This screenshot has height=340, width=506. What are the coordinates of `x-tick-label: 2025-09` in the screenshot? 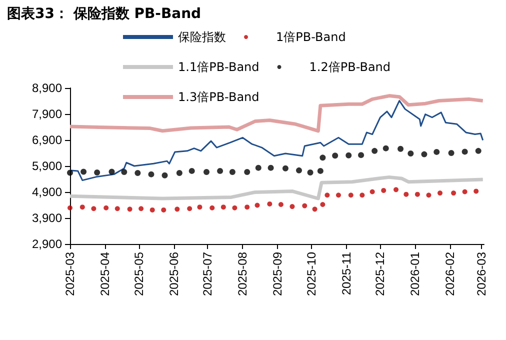 It's located at (277, 274).